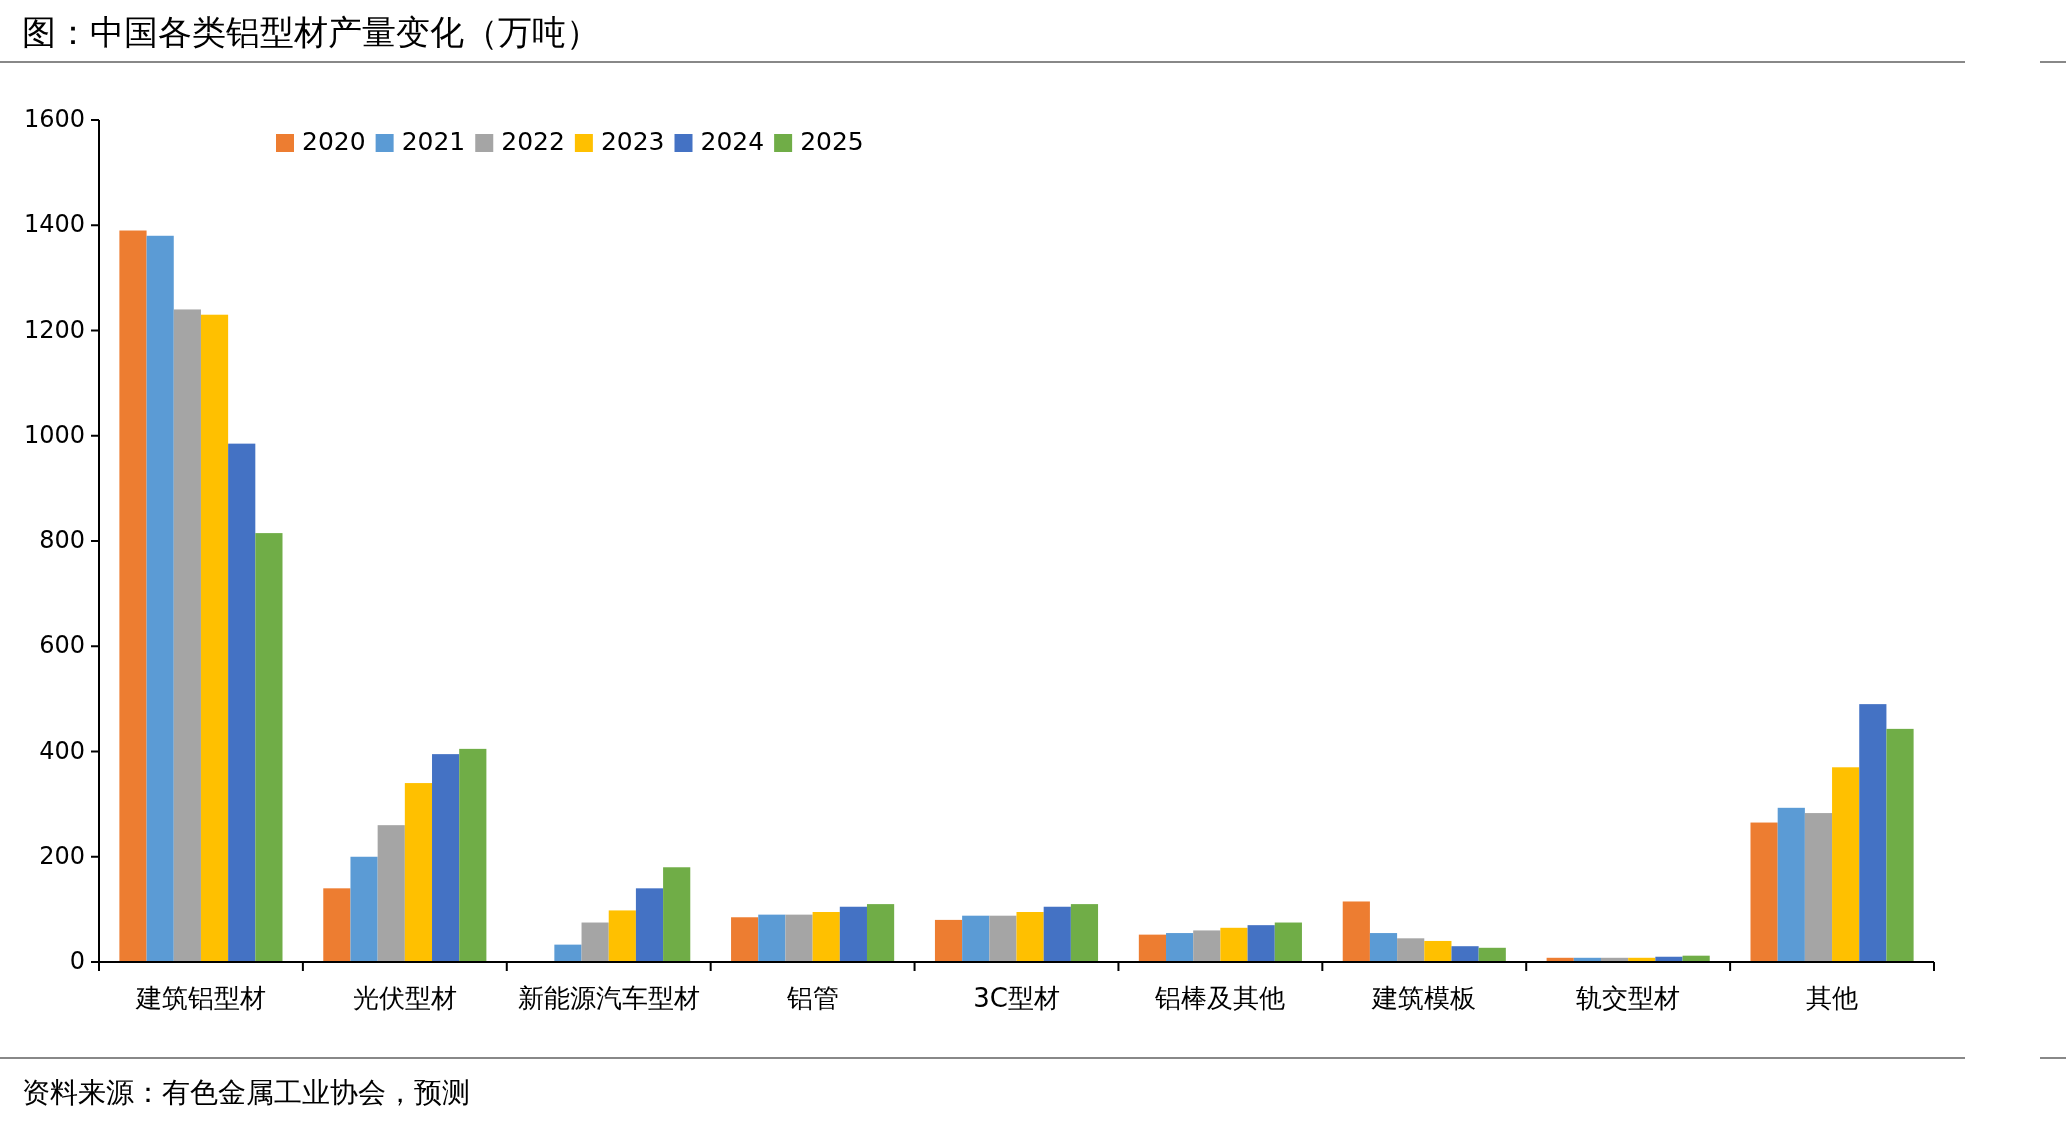  Describe the element at coordinates (54, 224) in the screenshot. I see `y-tick-label: 1400` at that location.